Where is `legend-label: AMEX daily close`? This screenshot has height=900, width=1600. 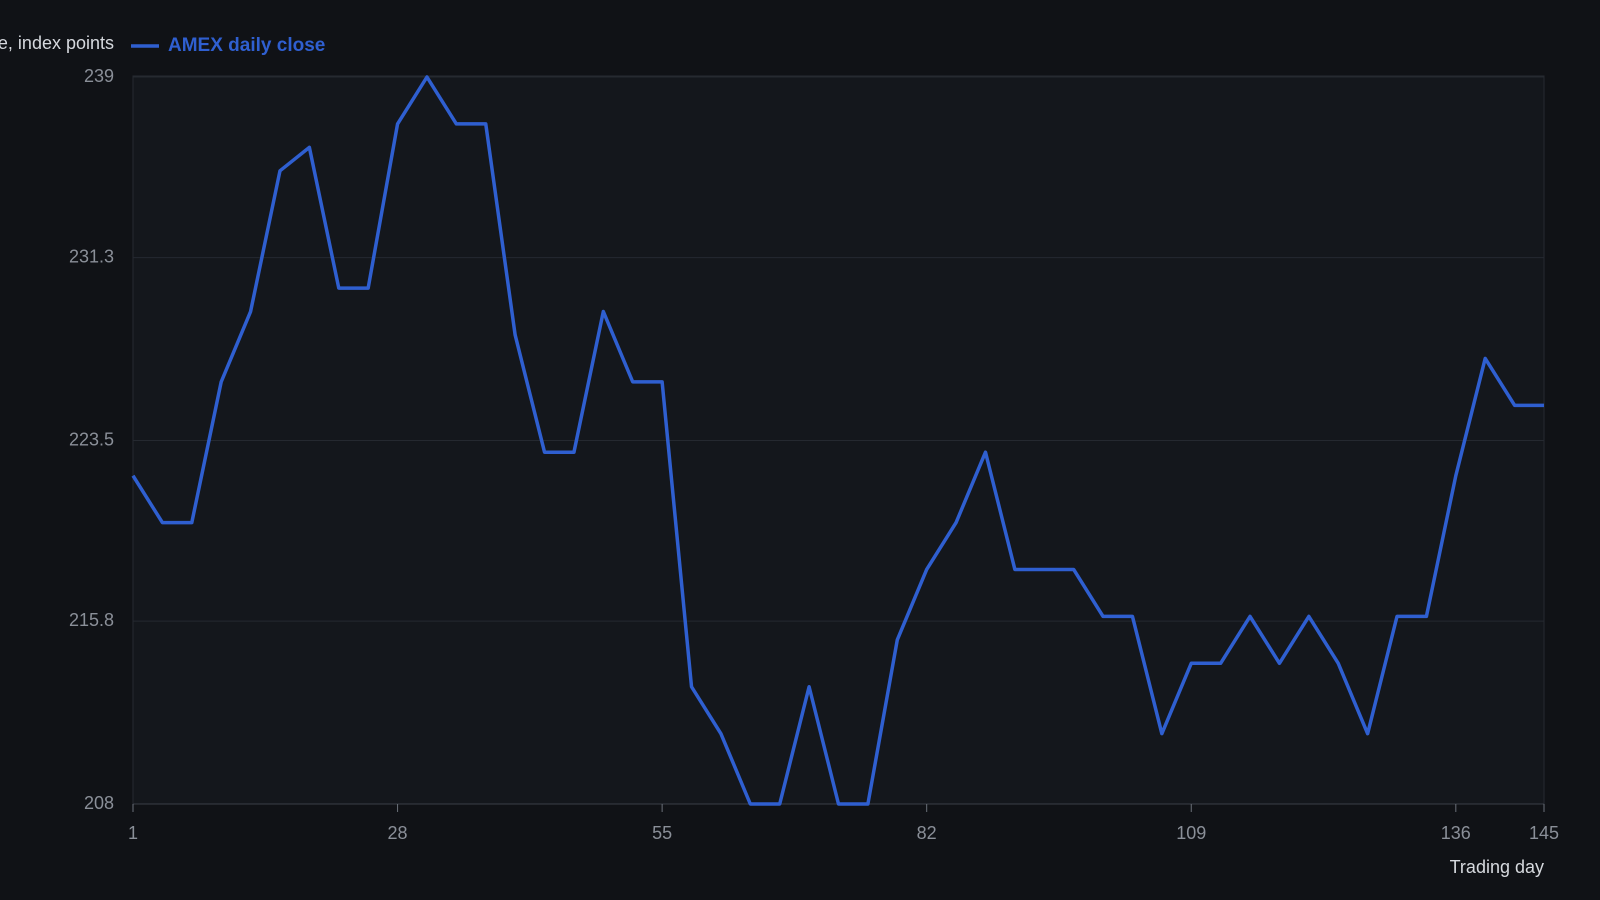
legend-label: AMEX daily close is located at coordinates (246, 45).